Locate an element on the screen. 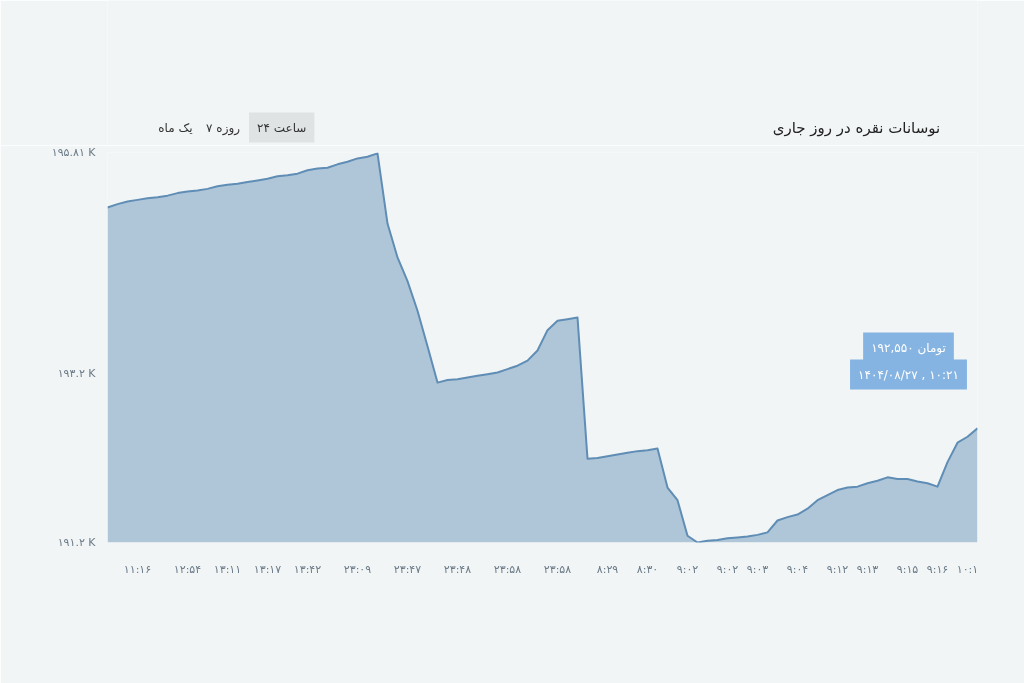  x-tick-label: ۸:۳۰ is located at coordinates (647, 569).